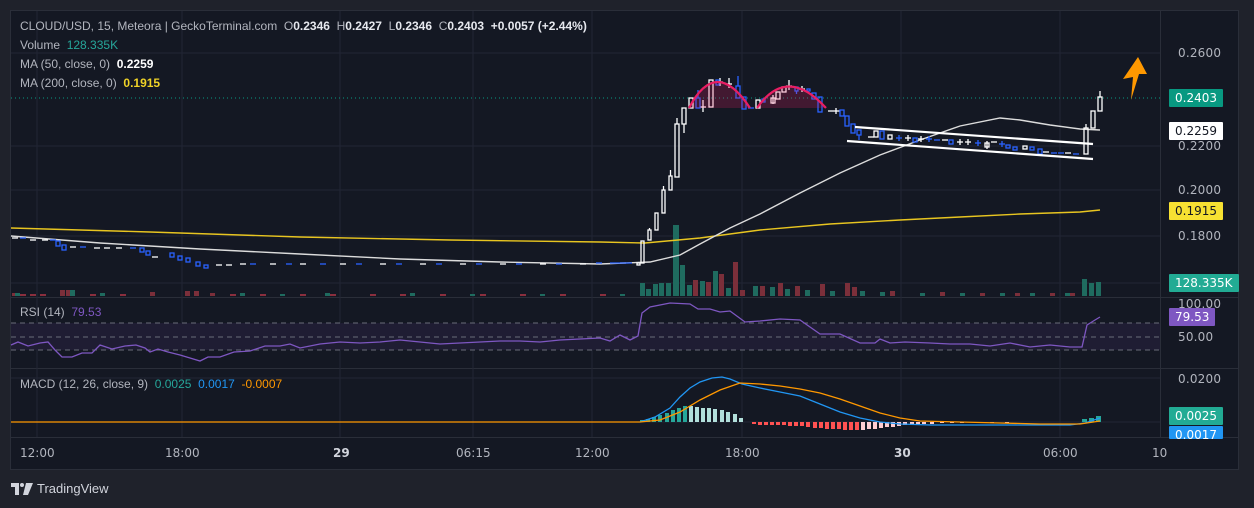 Image resolution: width=1254 pixels, height=508 pixels. Describe the element at coordinates (414, 26) in the screenshot. I see `low-value: 0.2346` at that location.